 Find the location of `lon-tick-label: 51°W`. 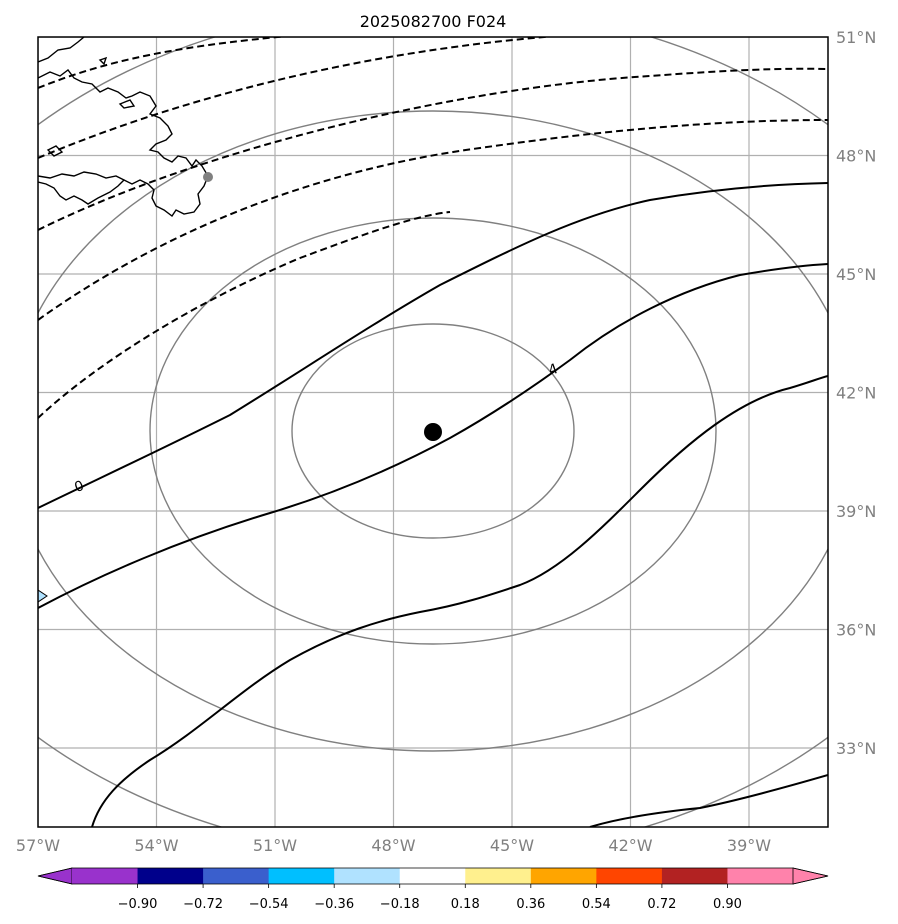

lon-tick-label: 51°W is located at coordinates (275, 845).